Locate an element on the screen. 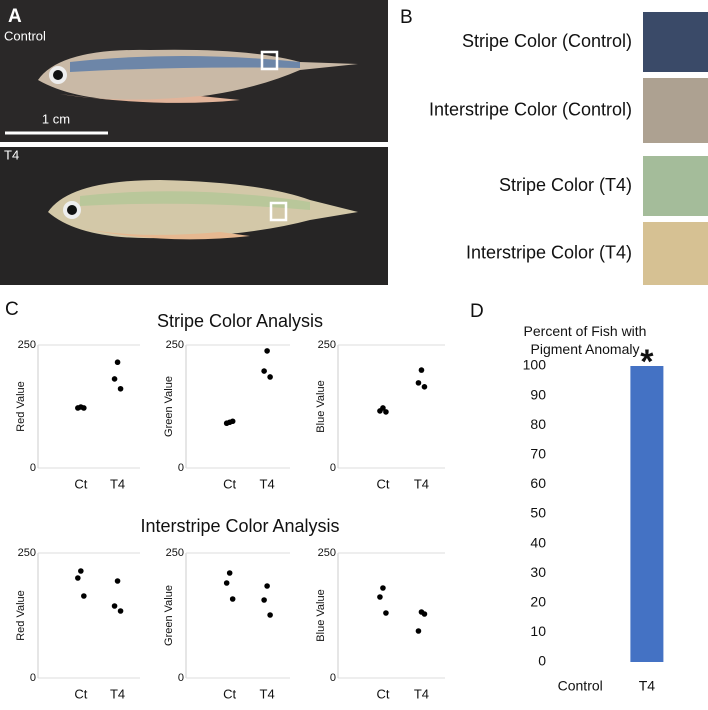  panel-label: A is located at coordinates (15, 16).